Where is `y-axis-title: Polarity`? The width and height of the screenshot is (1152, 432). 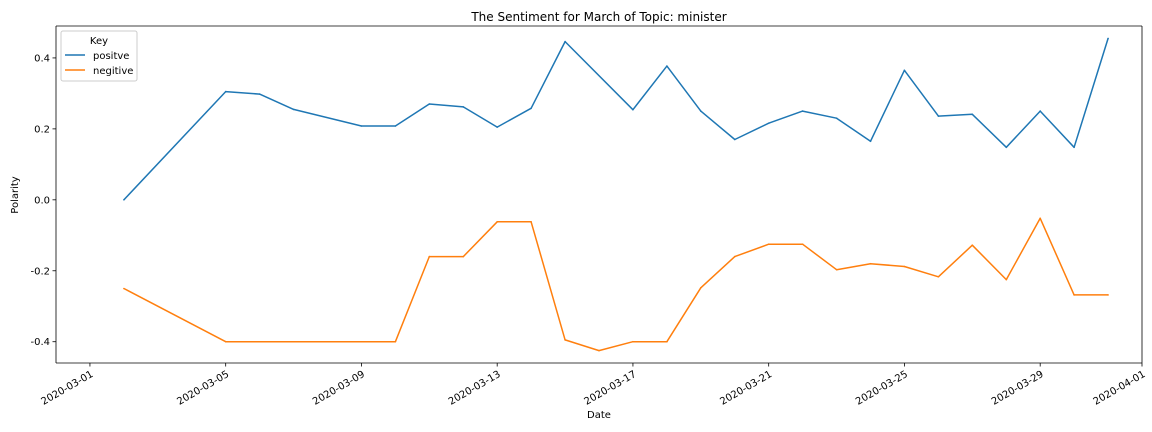 y-axis-title: Polarity is located at coordinates (15, 195).